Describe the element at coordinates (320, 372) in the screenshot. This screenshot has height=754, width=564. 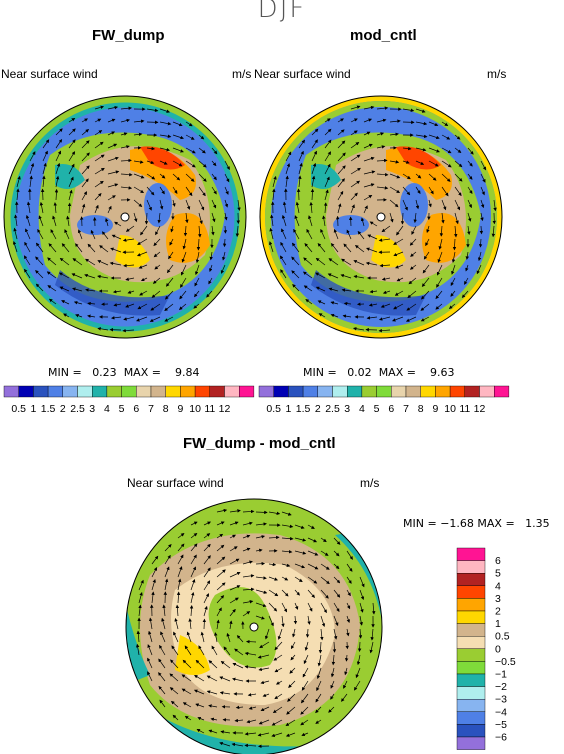
I see `panel2-min-label: MIN =` at that location.